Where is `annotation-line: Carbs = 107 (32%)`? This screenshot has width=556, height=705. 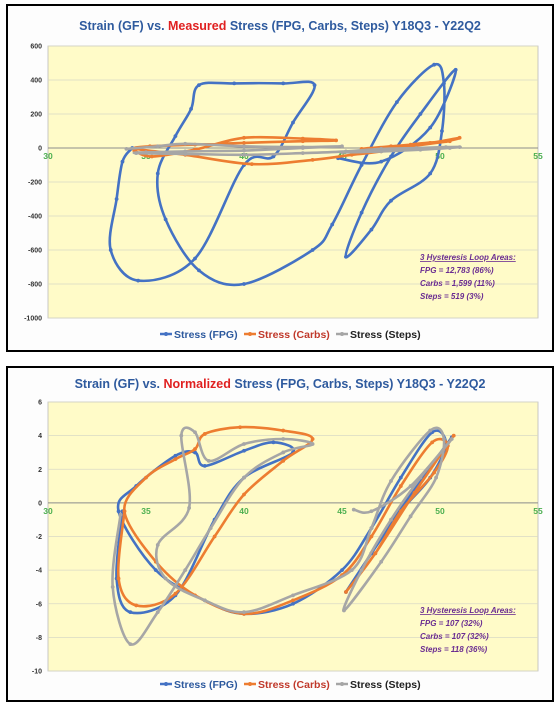
annotation-line: Carbs = 107 (32%) is located at coordinates (454, 636).